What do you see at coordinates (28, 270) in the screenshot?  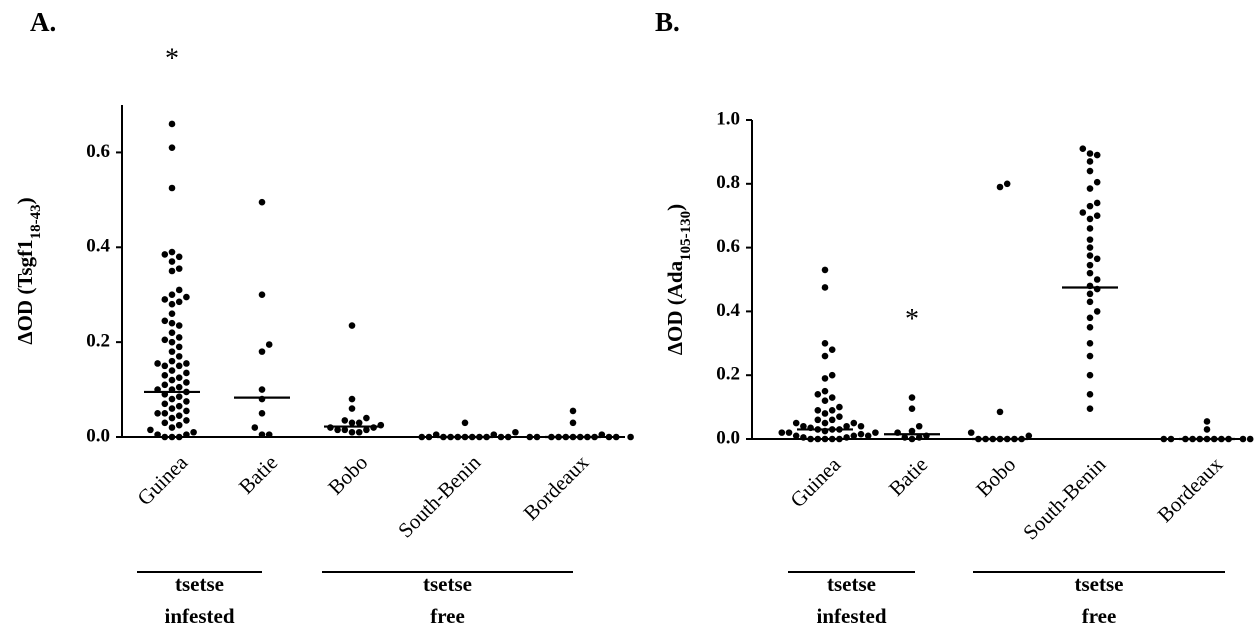 I see `y-axis-label: ΔOD (Tsgf118-43)` at bounding box center [28, 270].